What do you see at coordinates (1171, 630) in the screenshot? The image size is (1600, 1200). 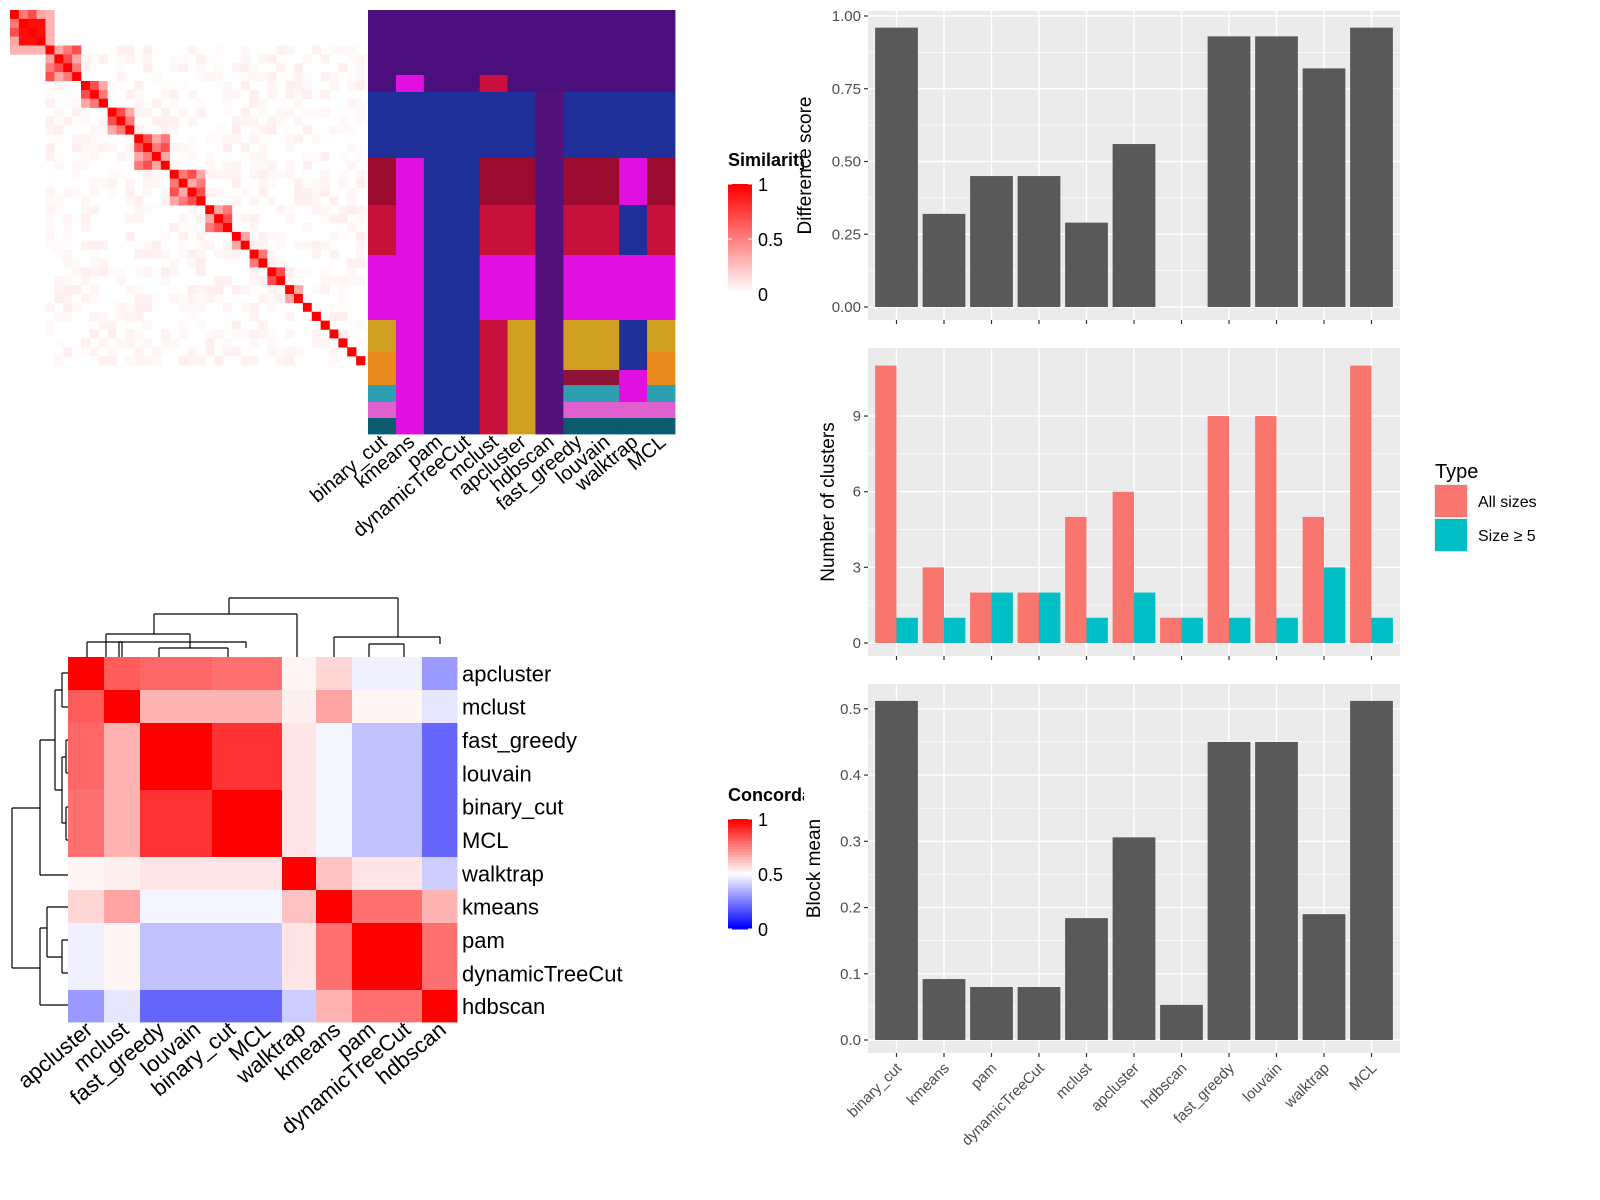 I see `number-of-clusters-bar-all-sizes` at bounding box center [1171, 630].